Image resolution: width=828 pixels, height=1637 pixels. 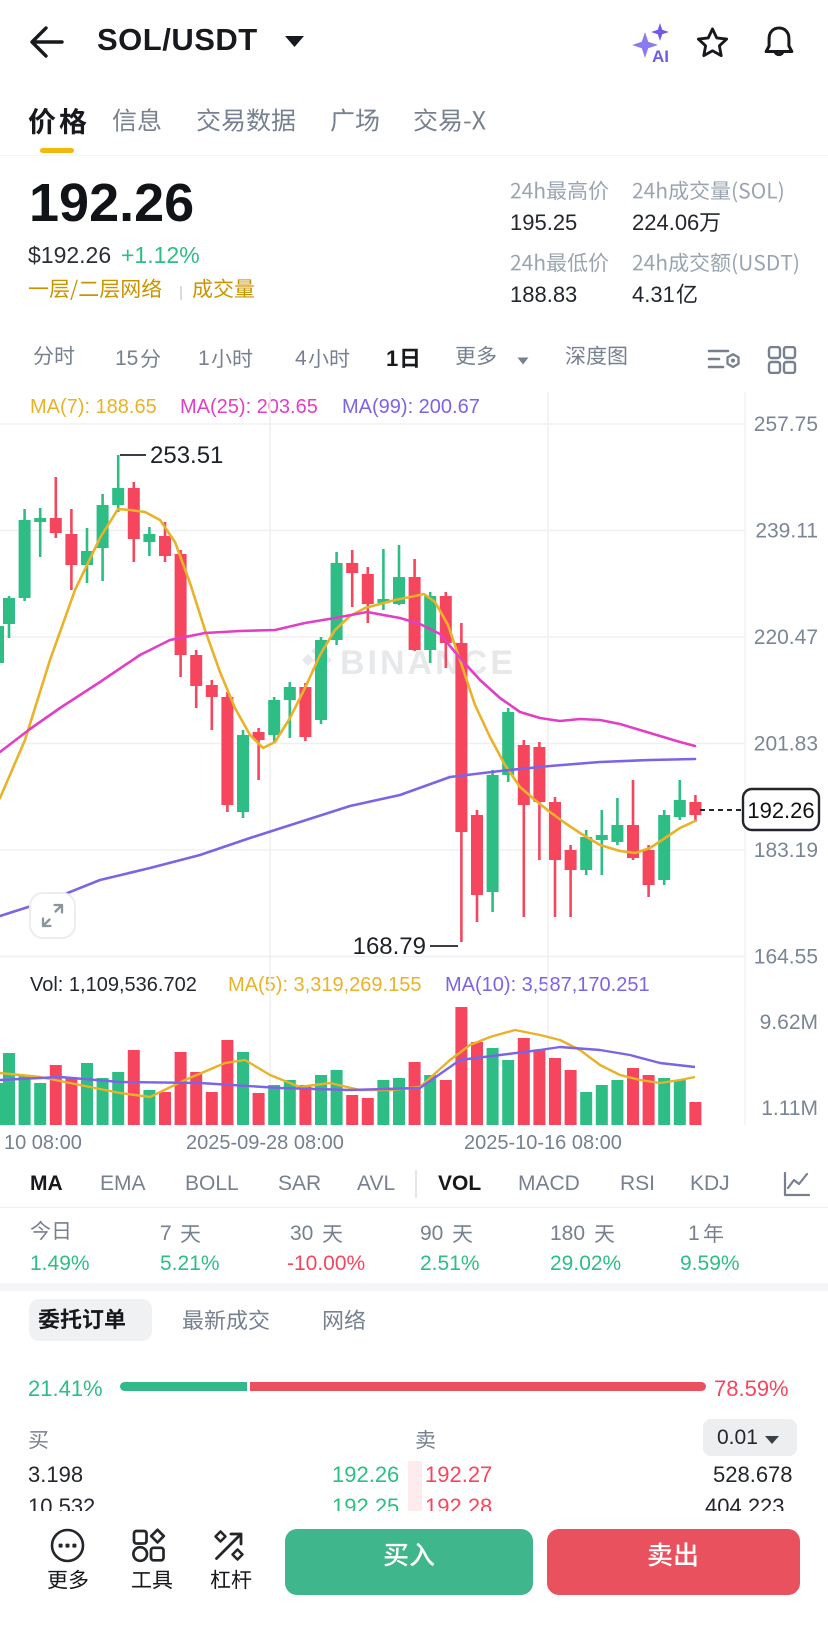 What do you see at coordinates (789, 1108) in the screenshot?
I see `svg-text: 1.11M` at bounding box center [789, 1108].